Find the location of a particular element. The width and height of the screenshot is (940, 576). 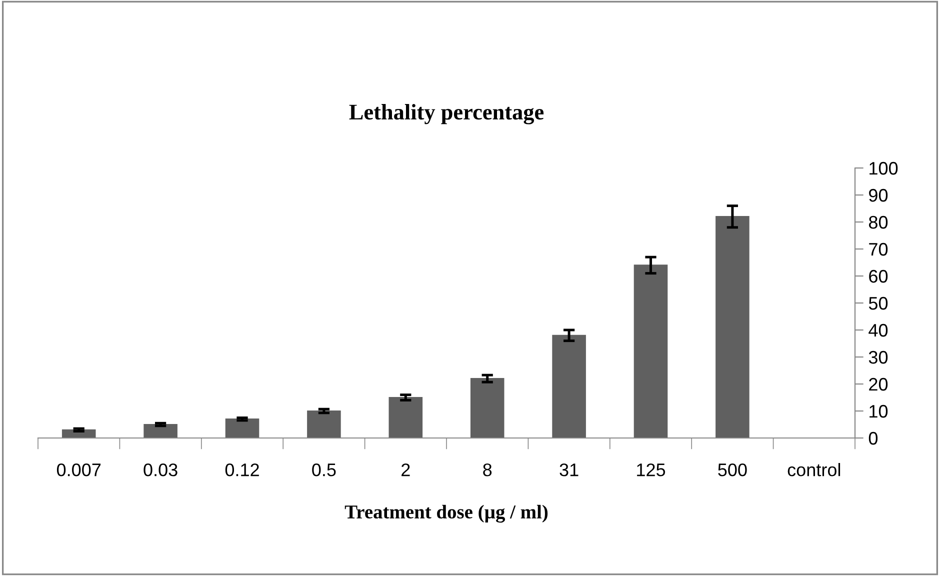

x-tick-label: 125 is located at coordinates (651, 469).